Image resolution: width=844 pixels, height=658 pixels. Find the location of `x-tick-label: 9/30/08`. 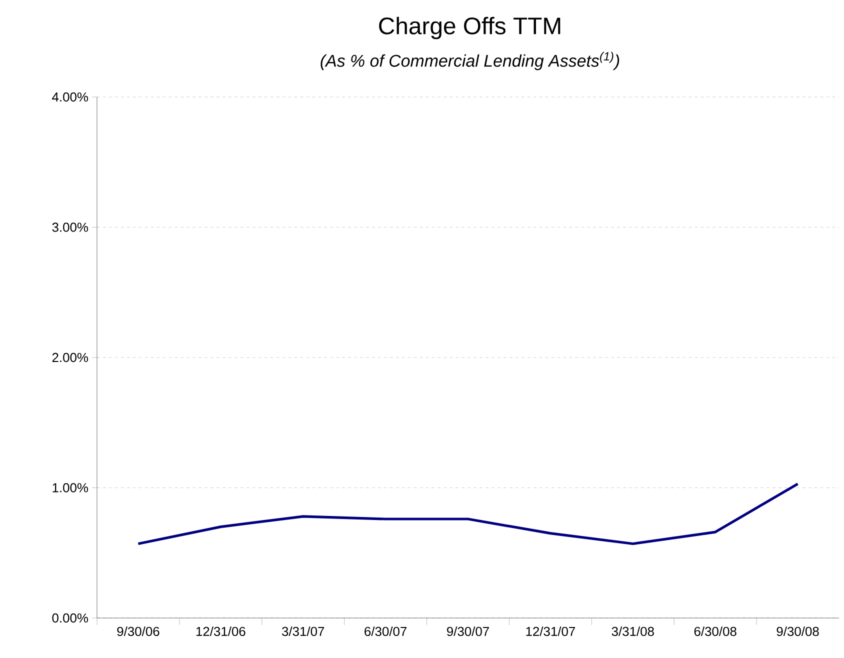

x-tick-label: 9/30/08 is located at coordinates (797, 631).